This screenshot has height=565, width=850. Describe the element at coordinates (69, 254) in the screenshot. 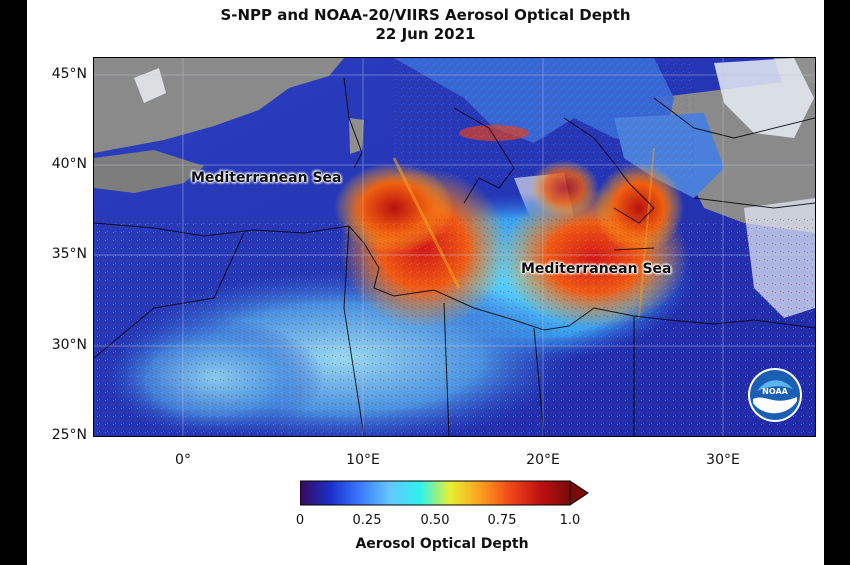

I see `lat-label-35n: 35°N` at that location.